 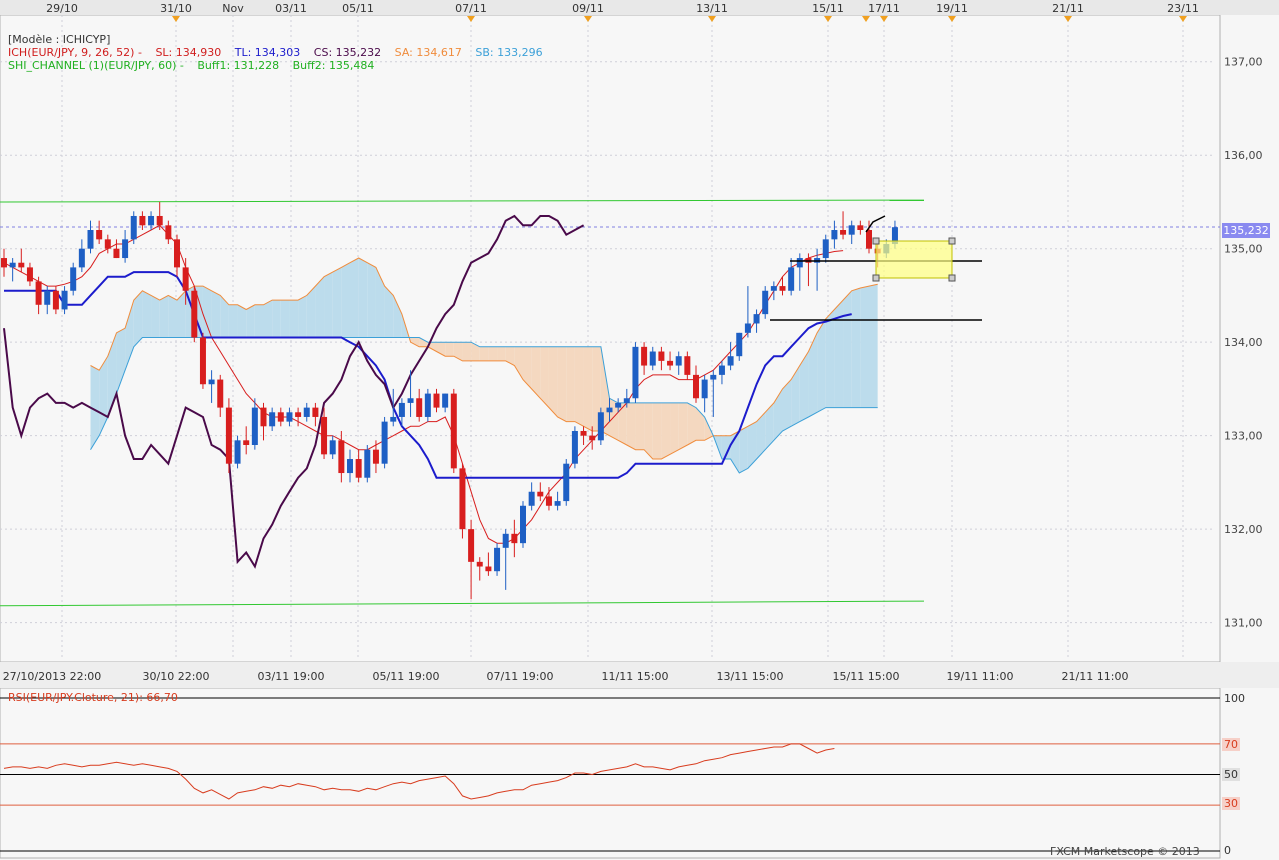 What do you see at coordinates (750, 676) in the screenshot?
I see `bottom-axis-label: 13/11 15:00` at bounding box center [750, 676].